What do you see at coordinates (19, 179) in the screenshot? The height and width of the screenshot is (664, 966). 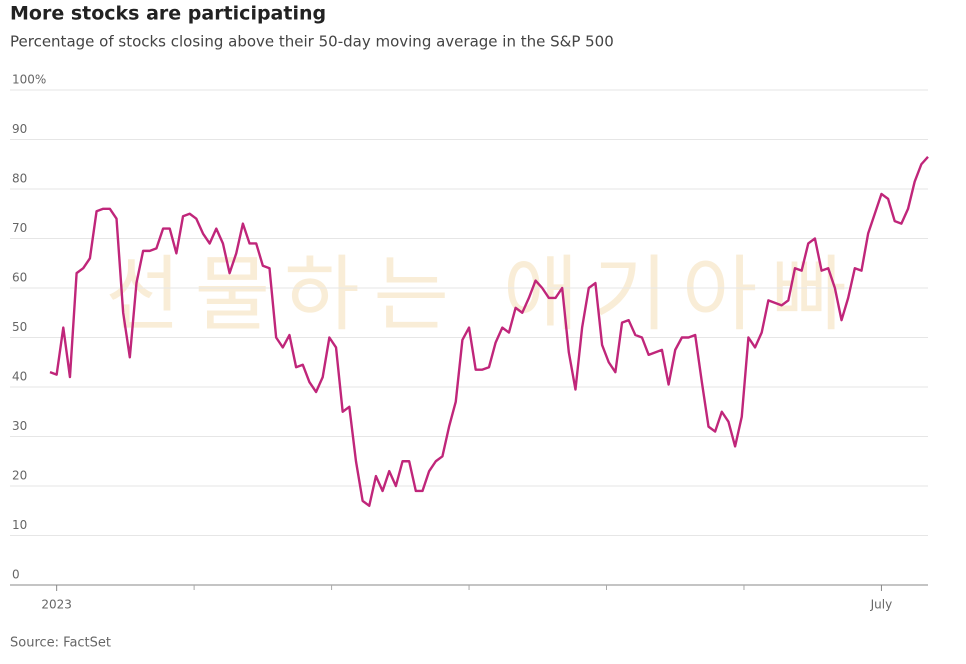 I see `y-tick-label: 80` at bounding box center [19, 179].